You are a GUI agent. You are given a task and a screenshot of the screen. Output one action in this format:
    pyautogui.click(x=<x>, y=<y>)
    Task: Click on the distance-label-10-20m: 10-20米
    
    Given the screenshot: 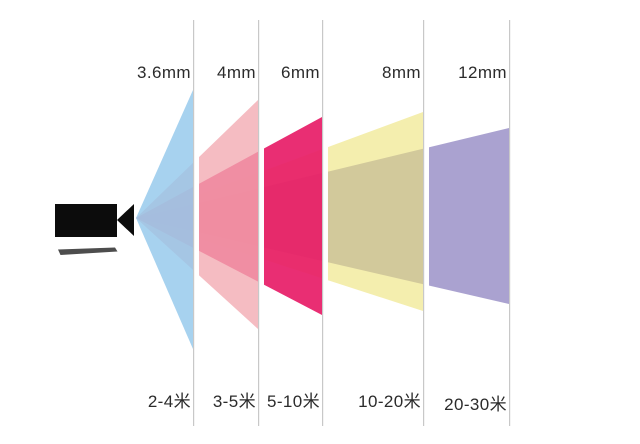 What is the action you would take?
    pyautogui.click(x=389, y=401)
    